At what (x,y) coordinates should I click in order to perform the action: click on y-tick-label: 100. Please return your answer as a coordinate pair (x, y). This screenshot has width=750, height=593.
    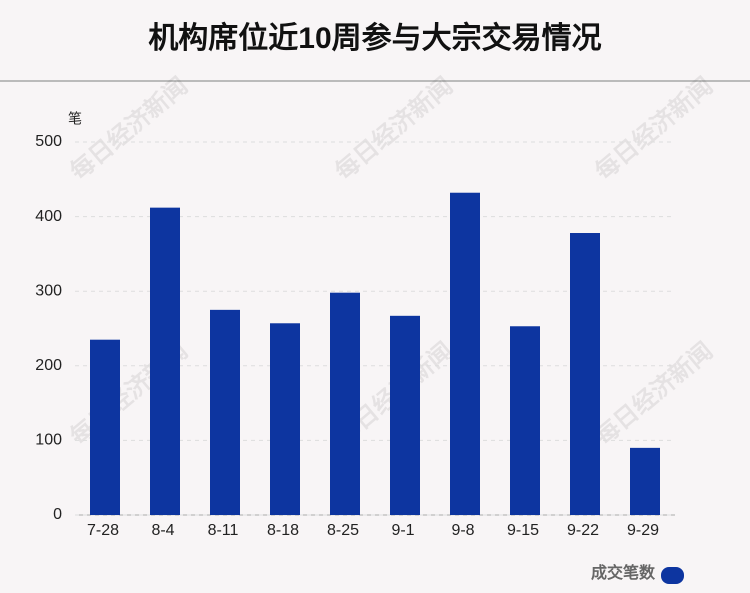
    Looking at the image, I should click on (48, 440).